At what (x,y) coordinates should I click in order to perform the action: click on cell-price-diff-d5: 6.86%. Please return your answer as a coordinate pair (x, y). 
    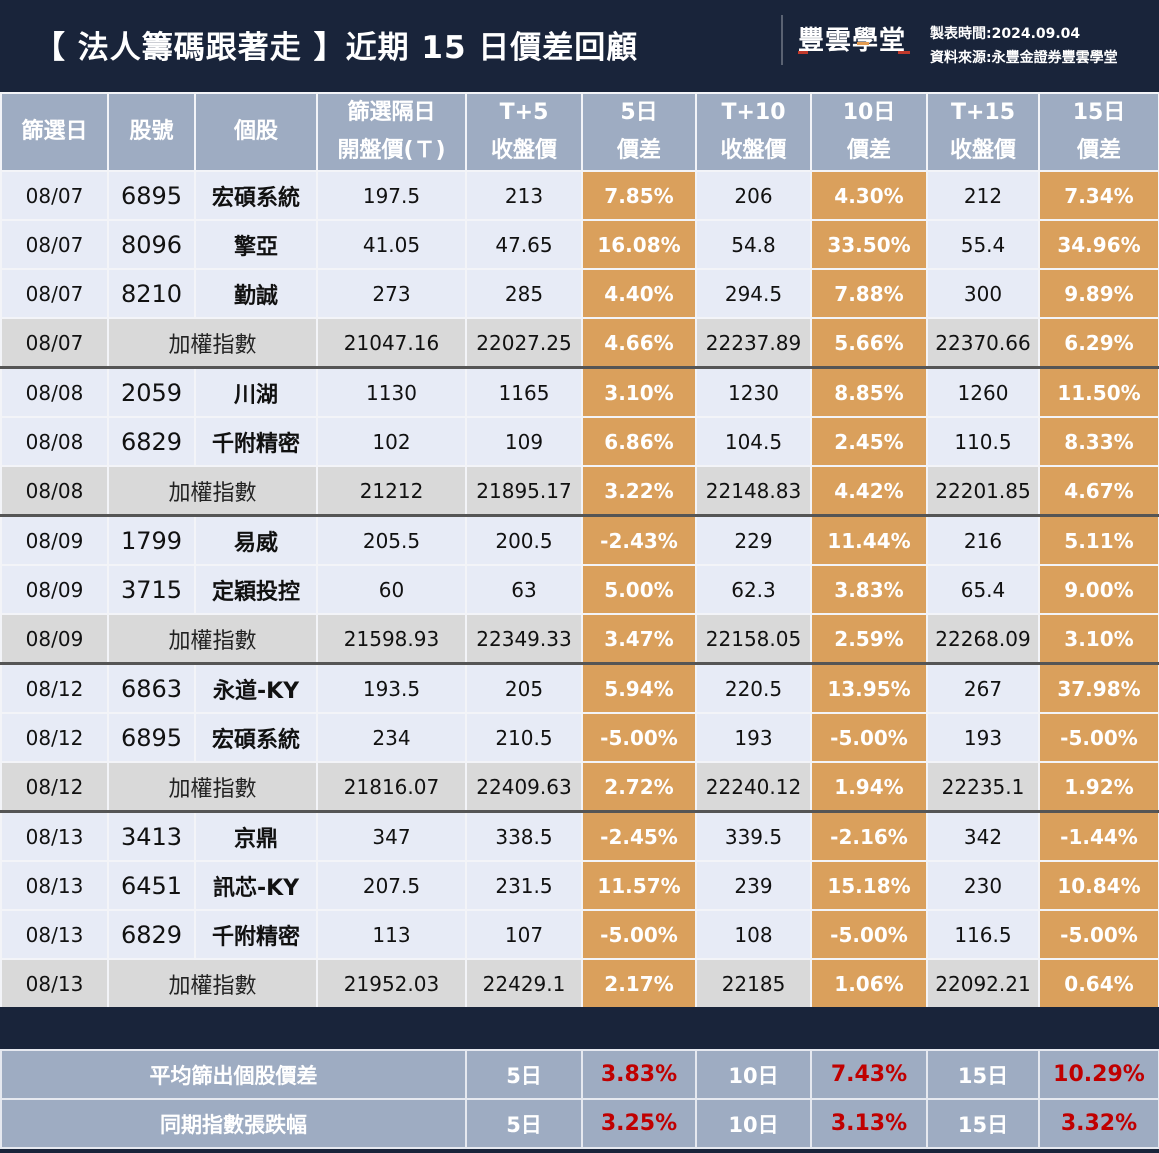
    Looking at the image, I should click on (639, 441).